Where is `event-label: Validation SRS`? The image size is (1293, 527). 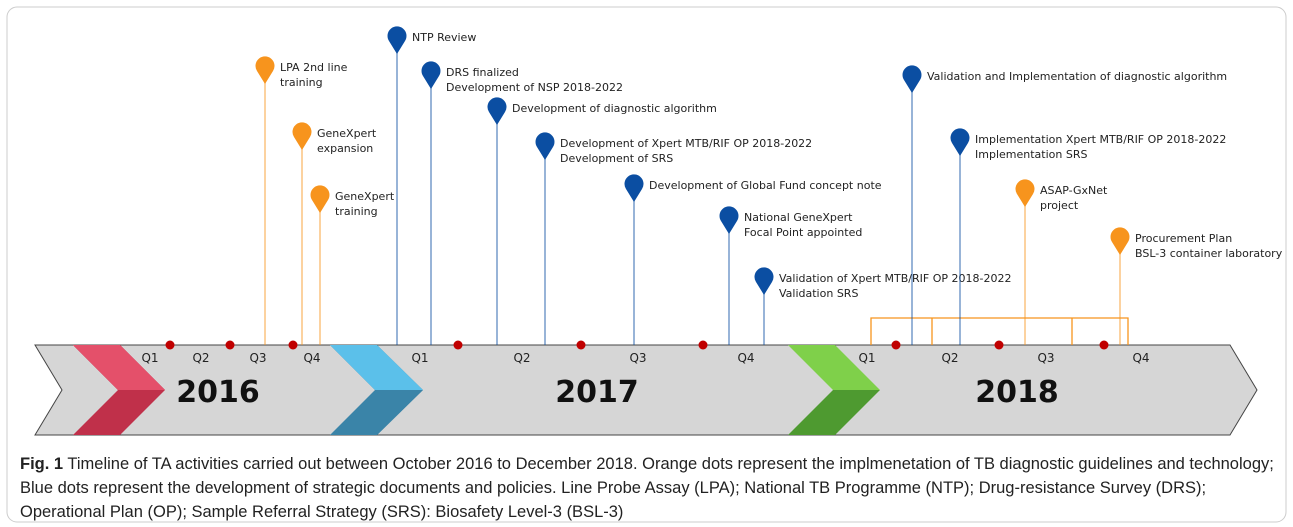
event-label: Validation SRS is located at coordinates (818, 293).